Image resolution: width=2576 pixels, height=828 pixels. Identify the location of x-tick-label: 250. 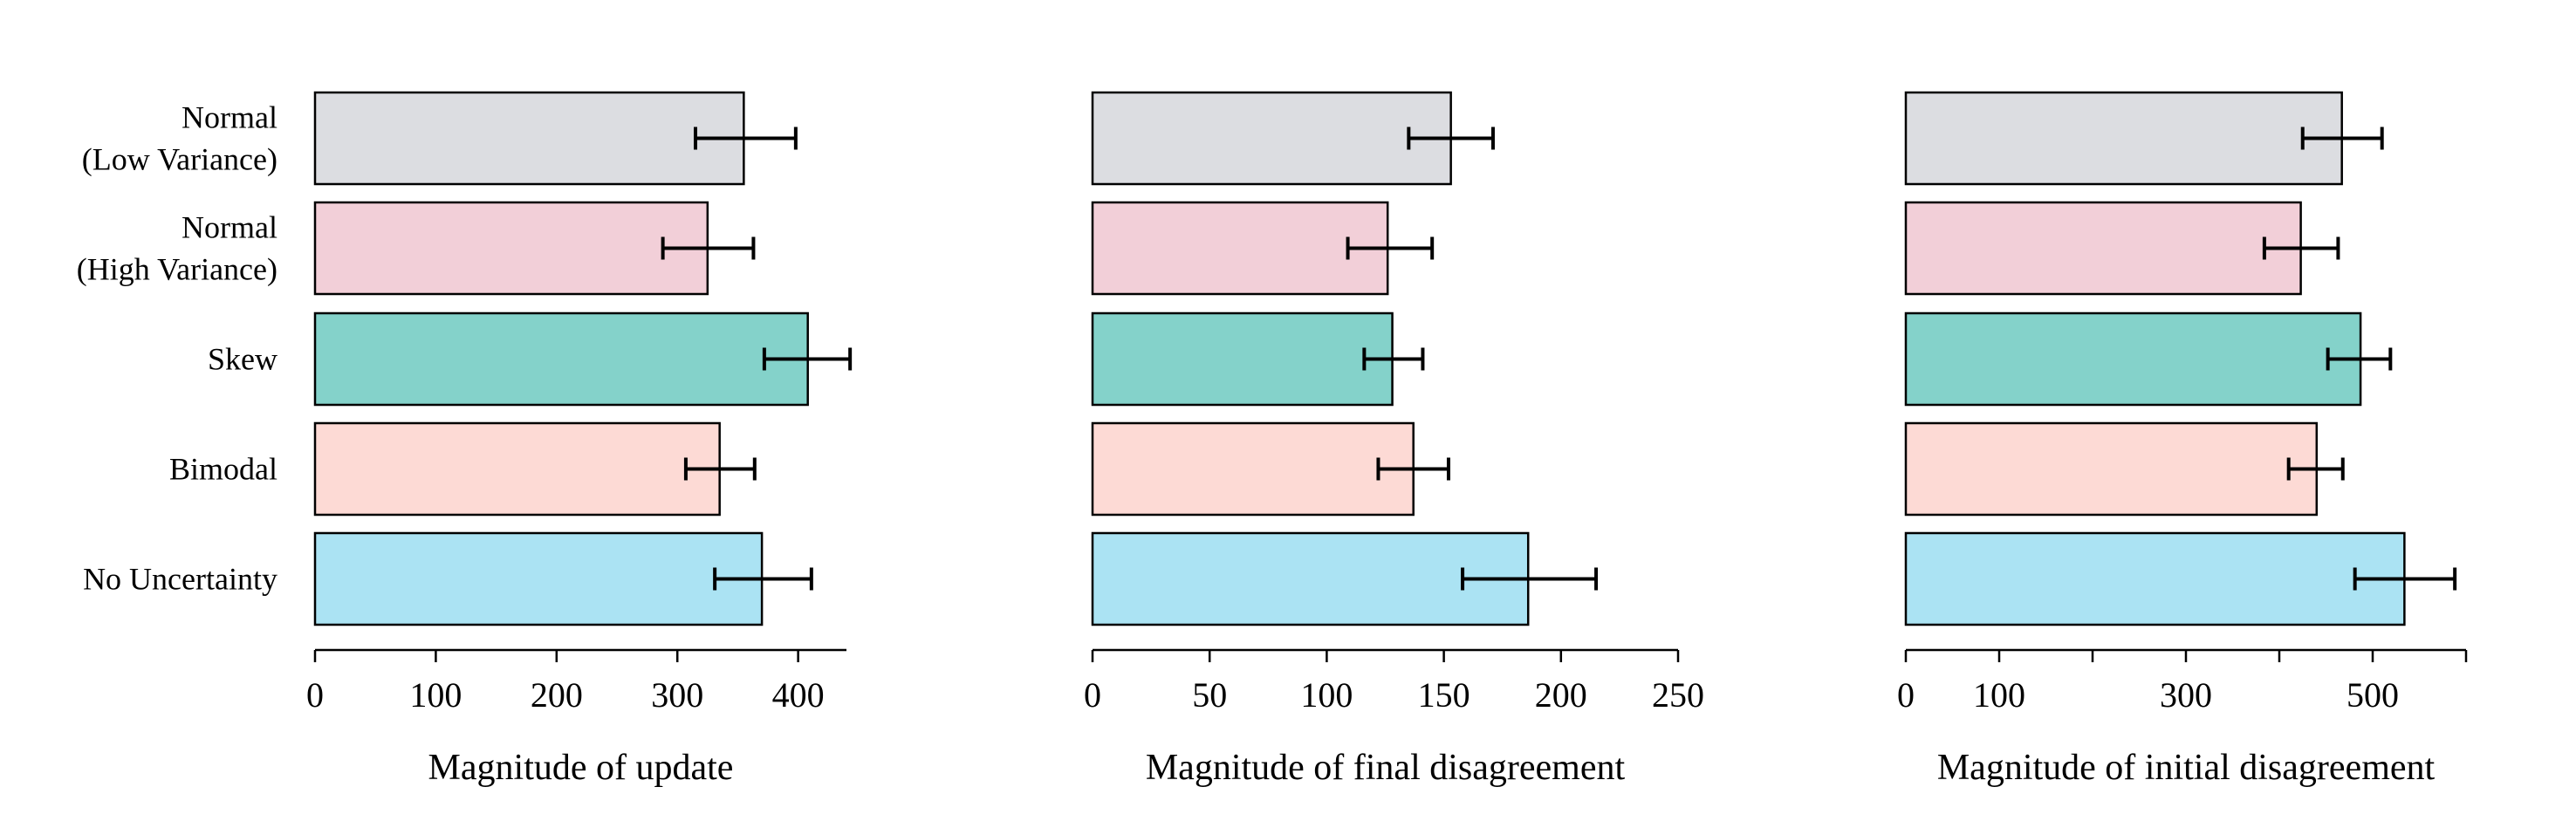
(1678, 695).